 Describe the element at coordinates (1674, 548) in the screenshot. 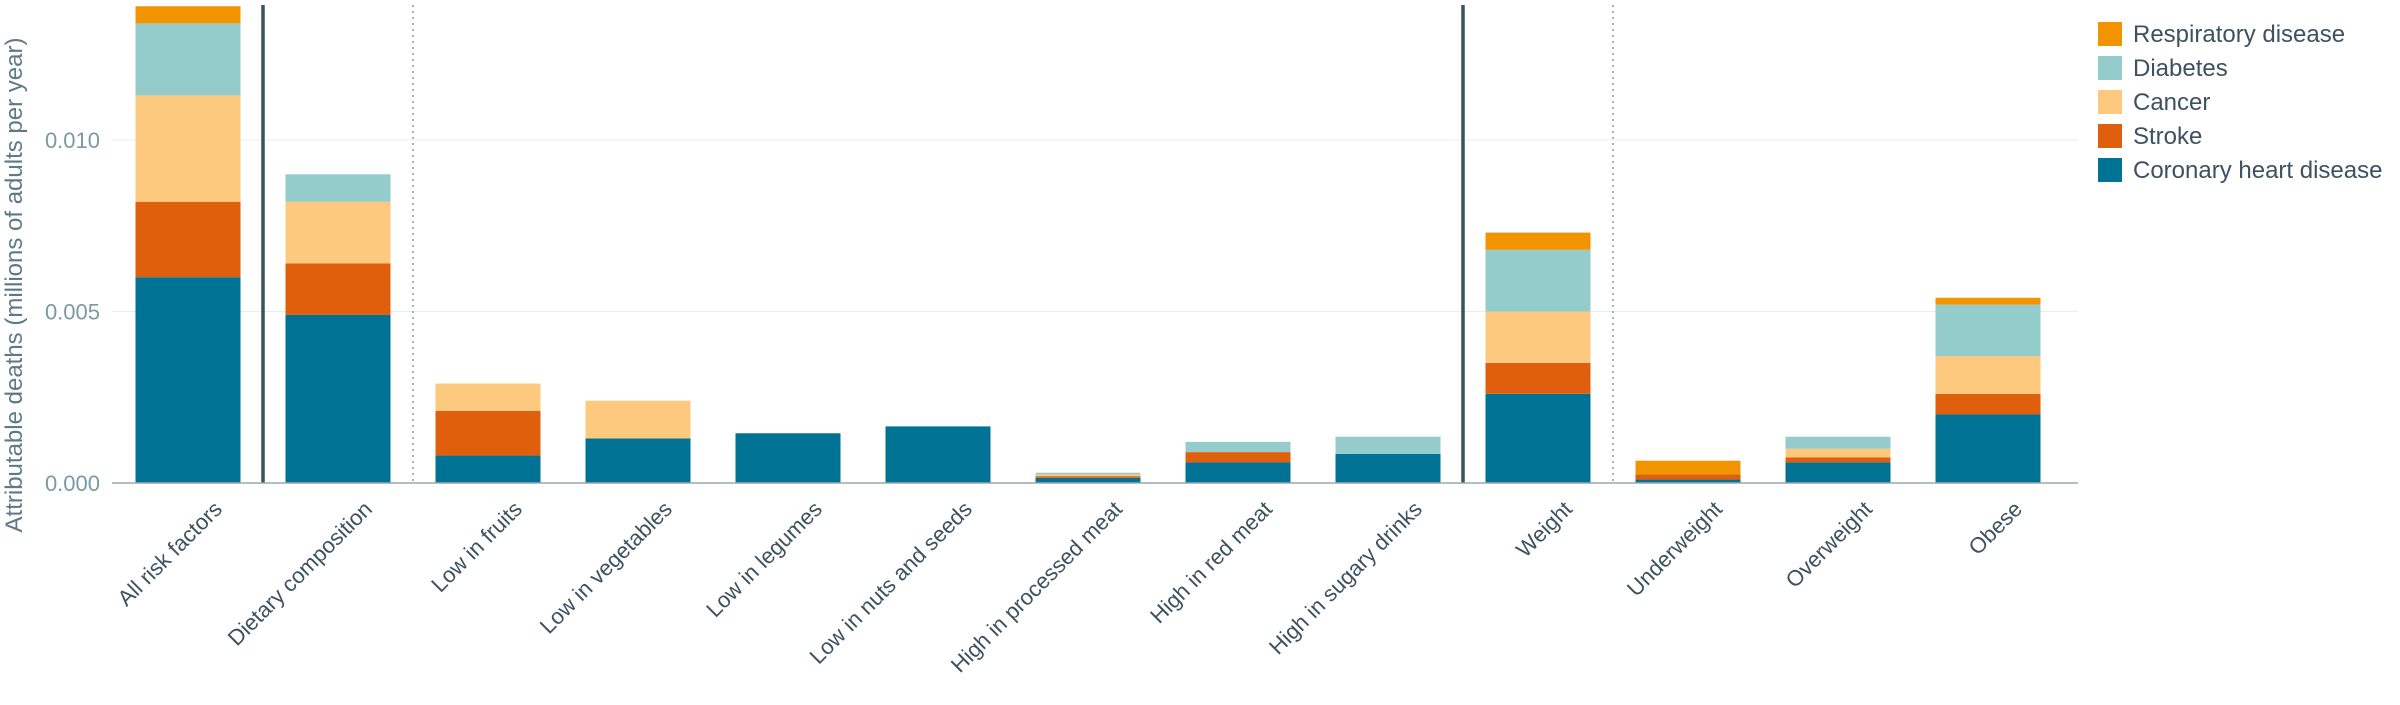

I see `x-category-label: Underweight` at that location.